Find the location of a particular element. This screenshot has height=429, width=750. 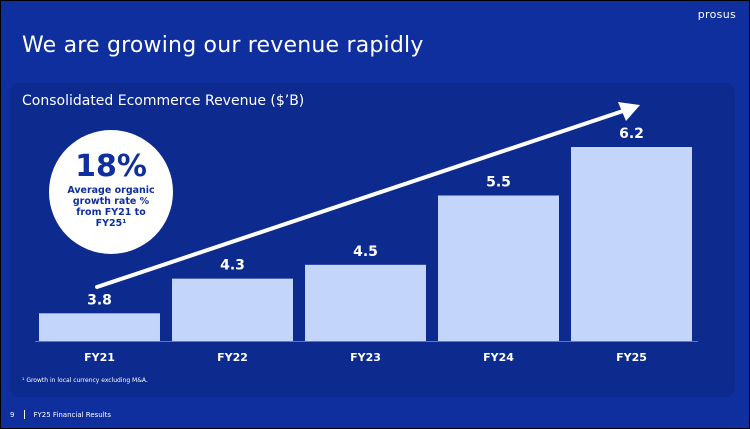

category-label-fy25: FY25 is located at coordinates (631, 357).